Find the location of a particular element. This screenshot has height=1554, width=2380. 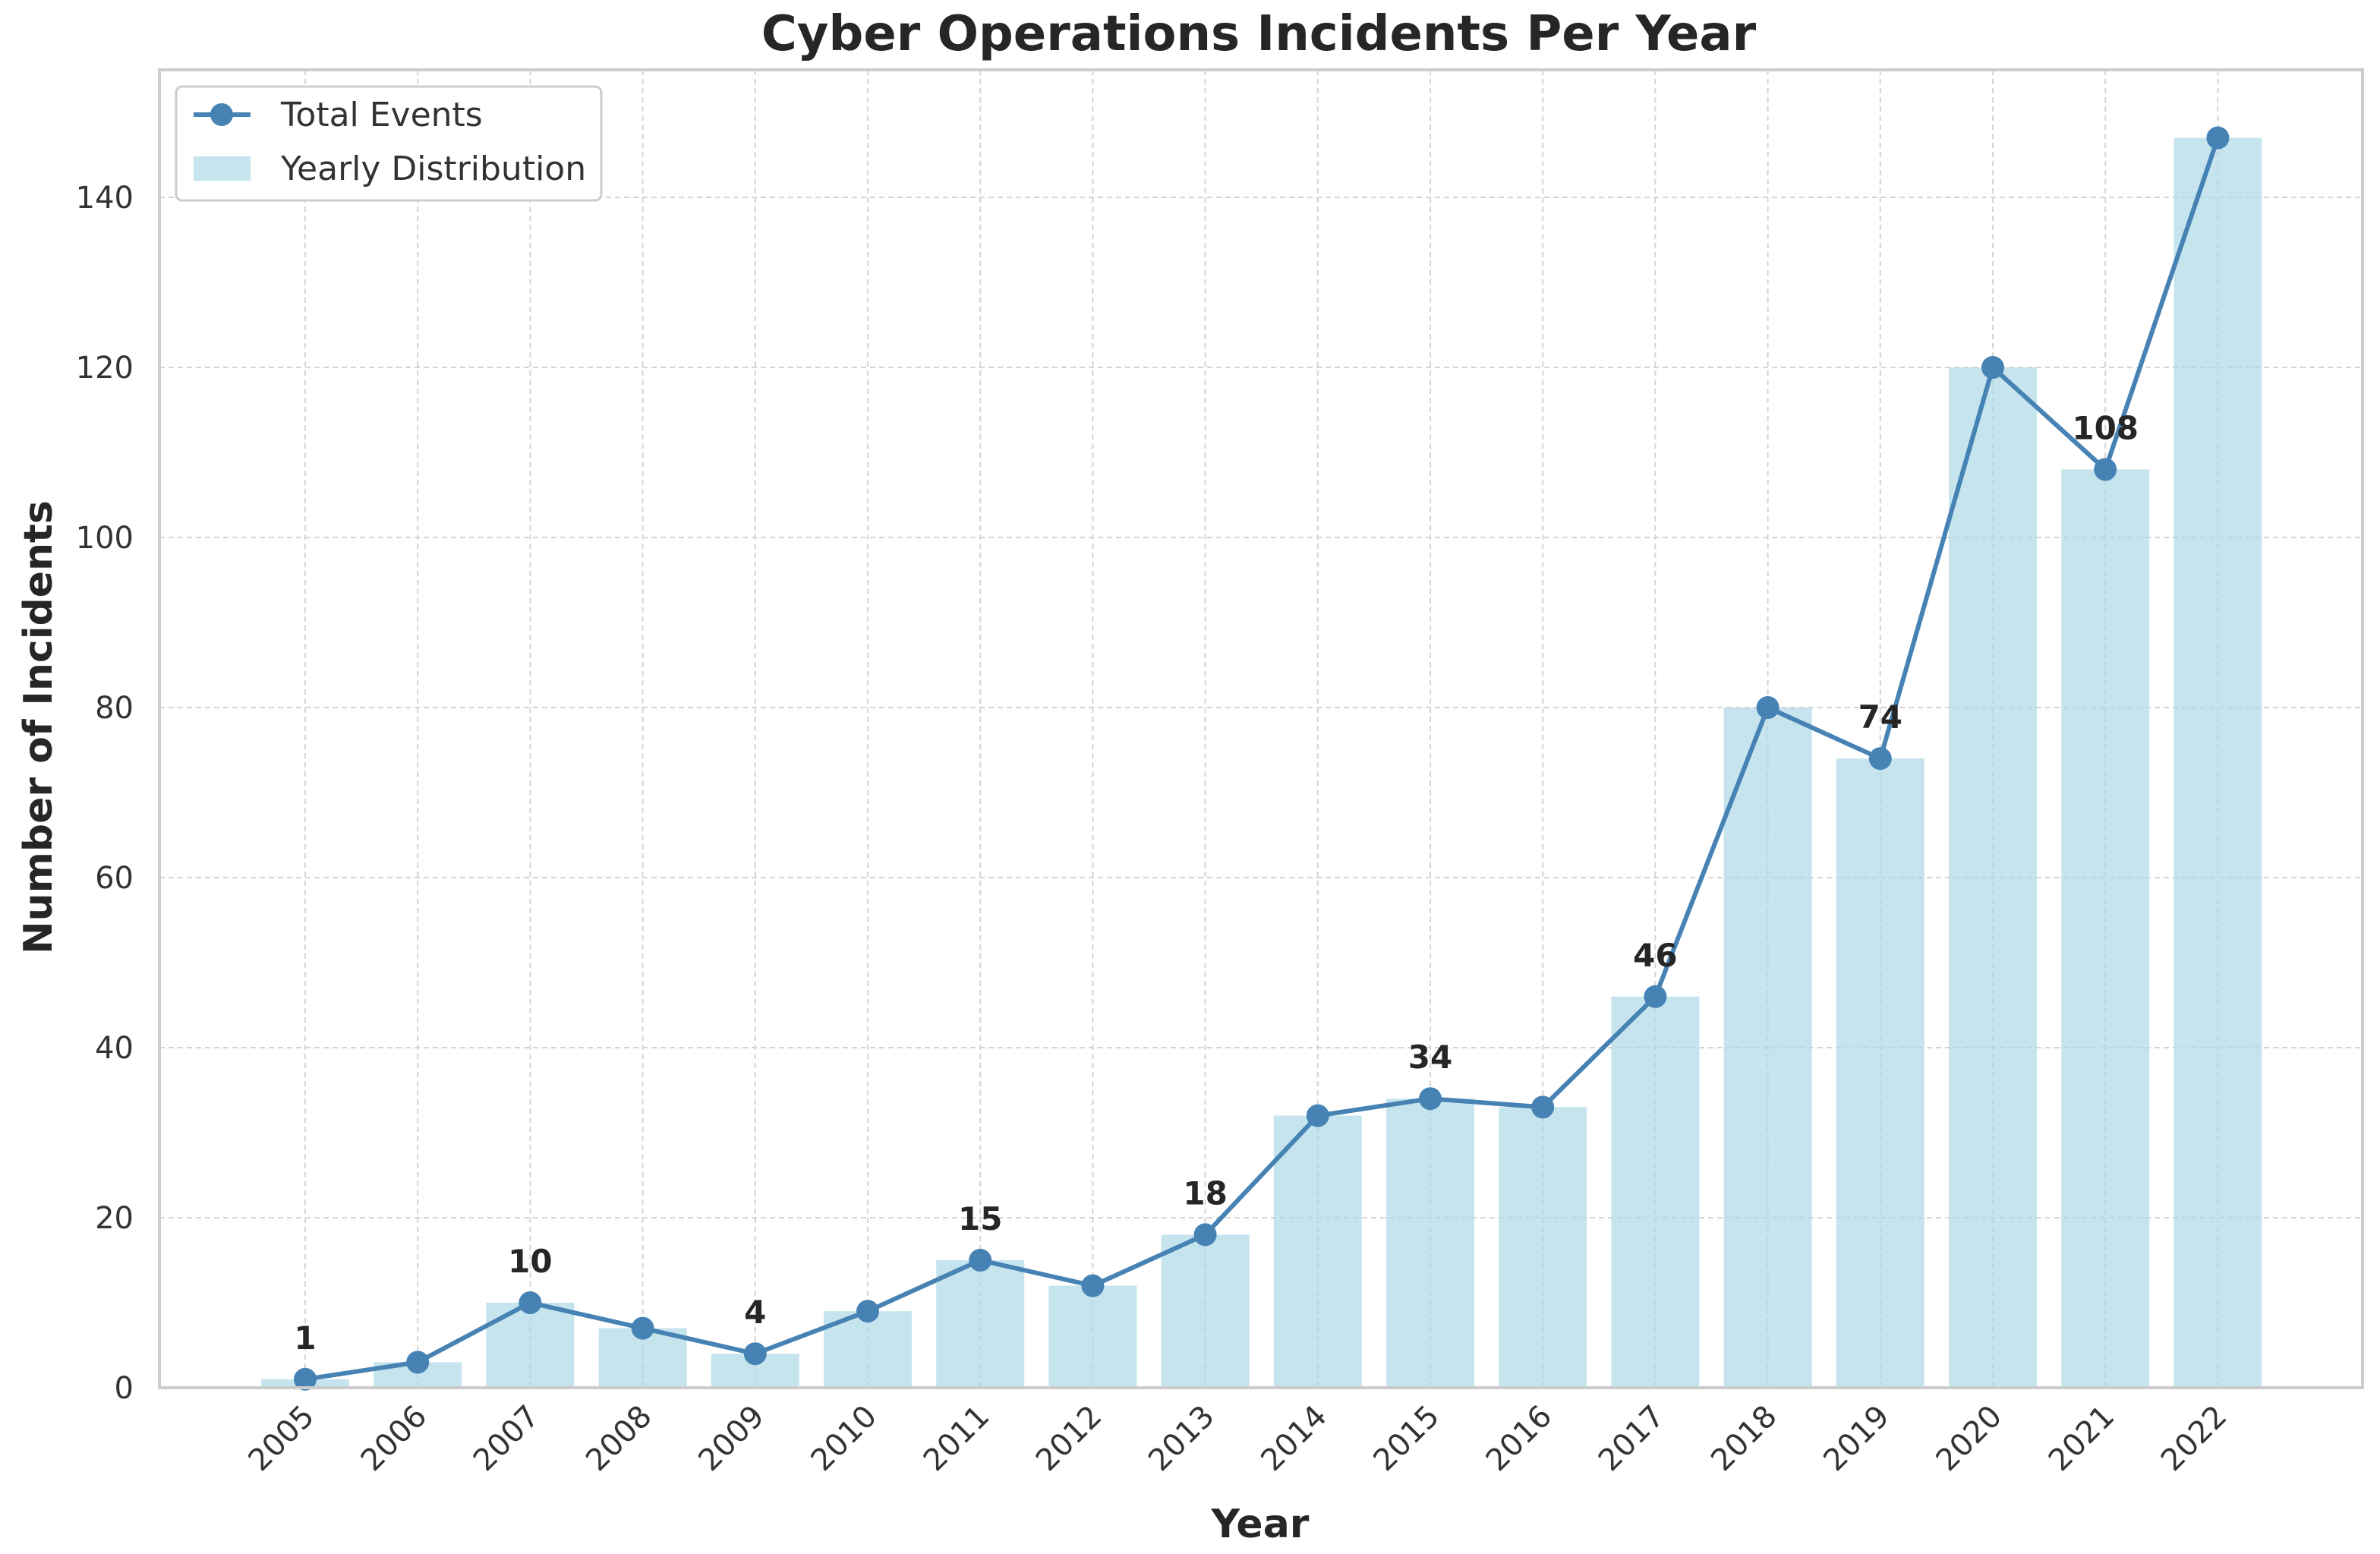

y-tick-label: 80 is located at coordinates (114, 708).